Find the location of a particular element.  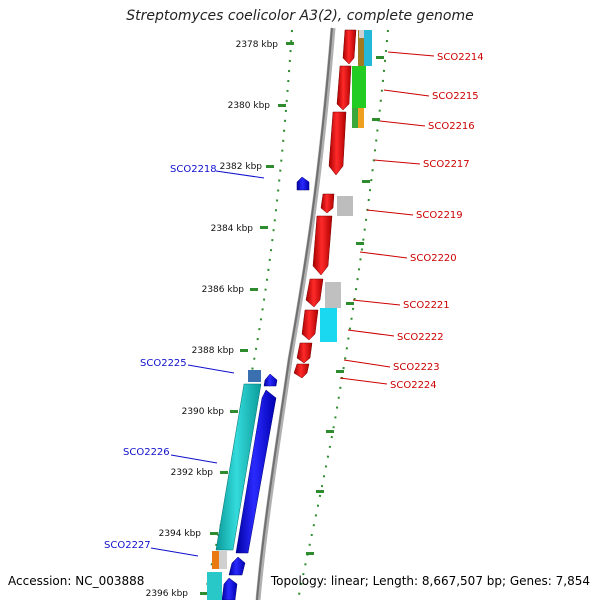

gene-label-forward: SCO2224 is located at coordinates (413, 385).